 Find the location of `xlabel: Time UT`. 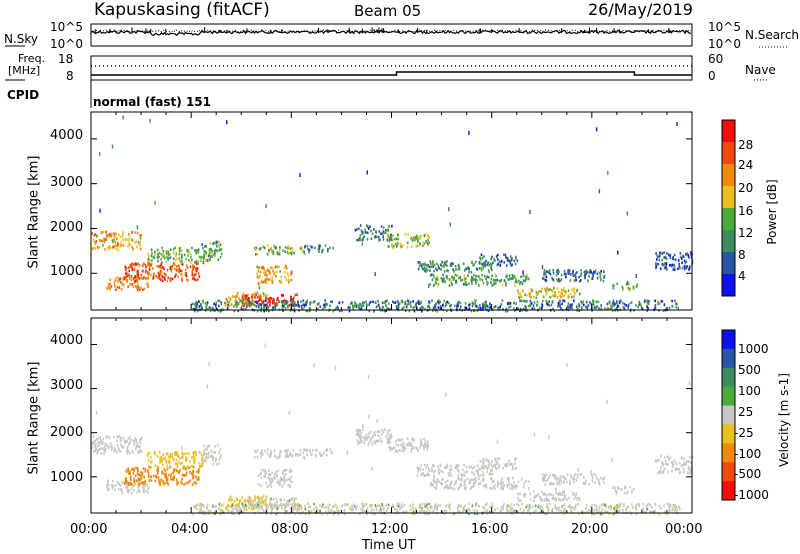

xlabel: Time UT is located at coordinates (389, 545).